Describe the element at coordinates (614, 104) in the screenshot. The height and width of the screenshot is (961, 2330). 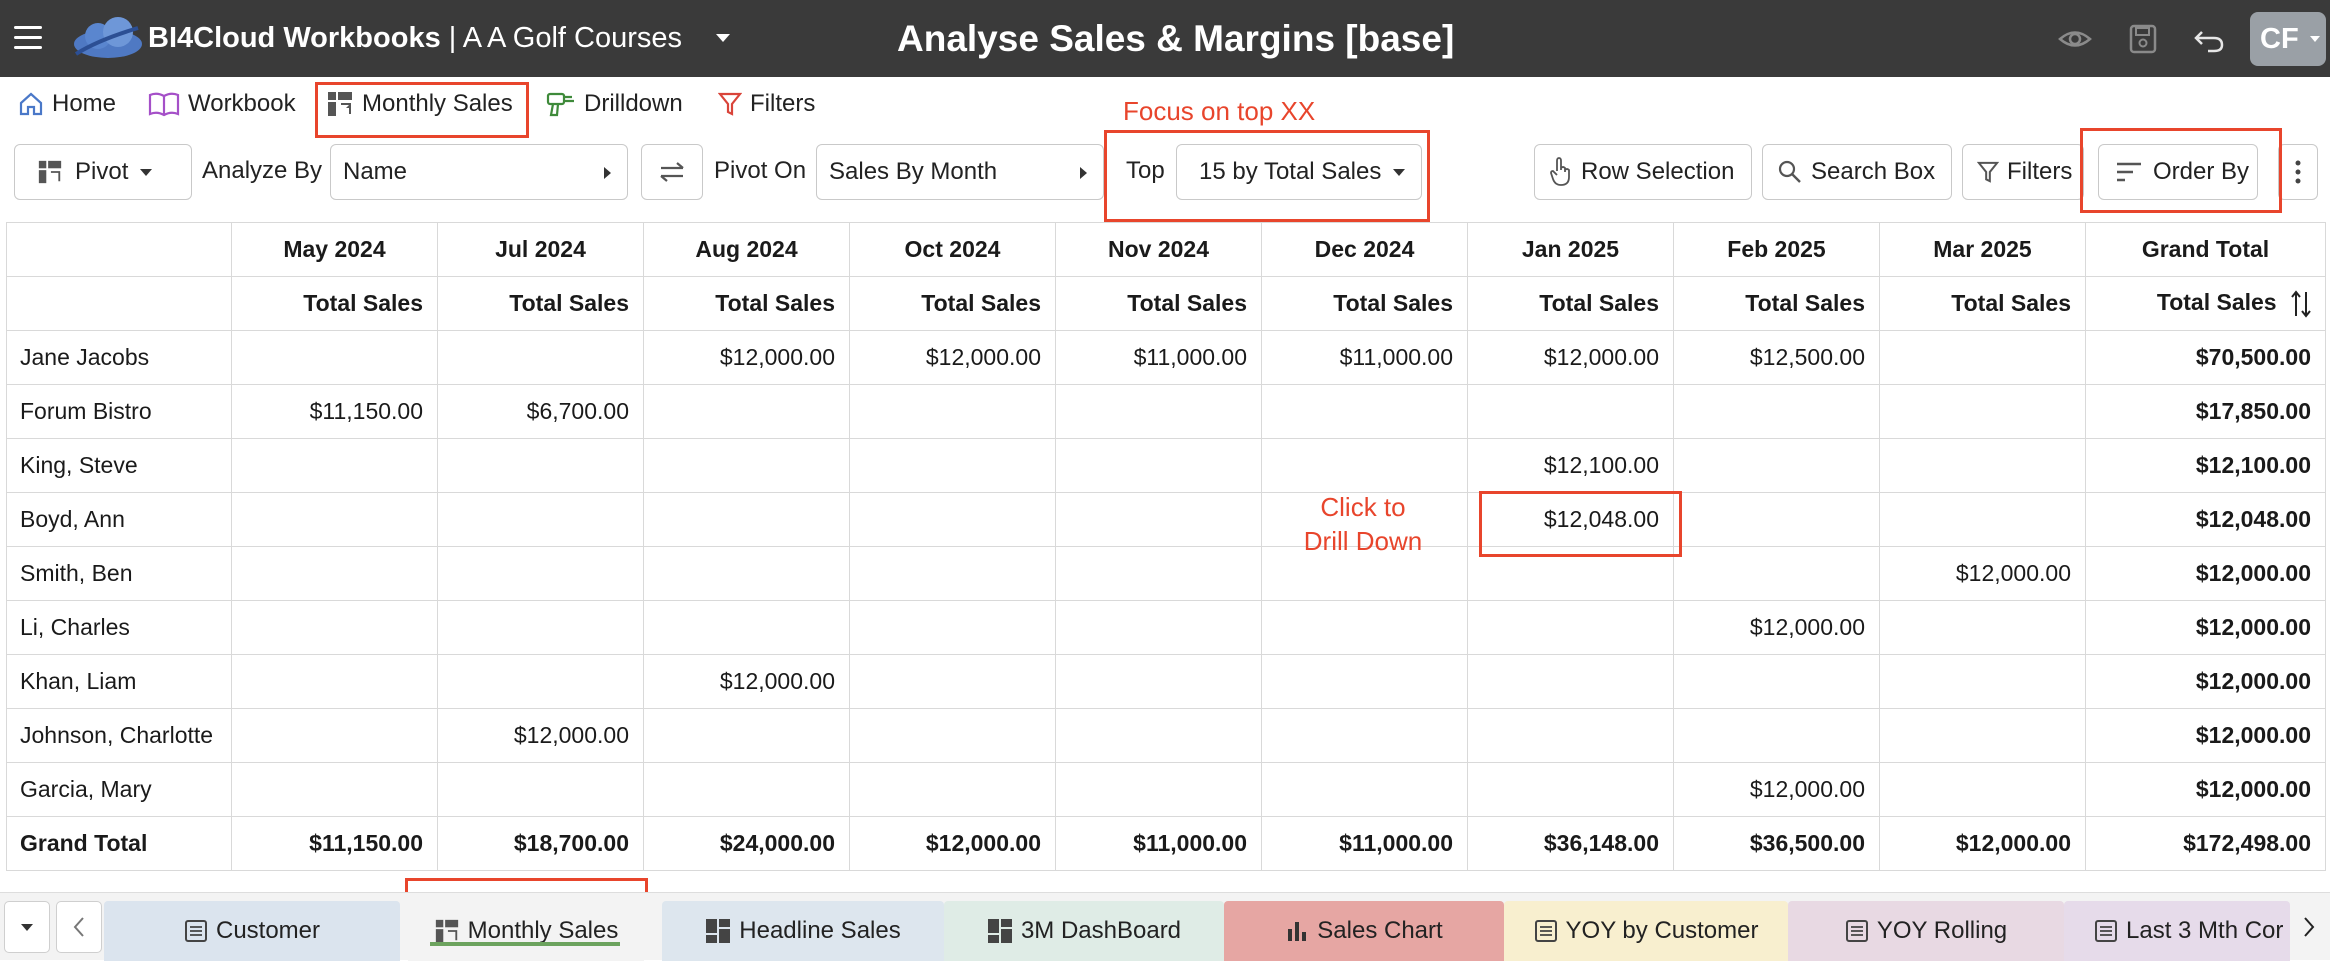
I see `nav-drilldown: Drilldown` at that location.